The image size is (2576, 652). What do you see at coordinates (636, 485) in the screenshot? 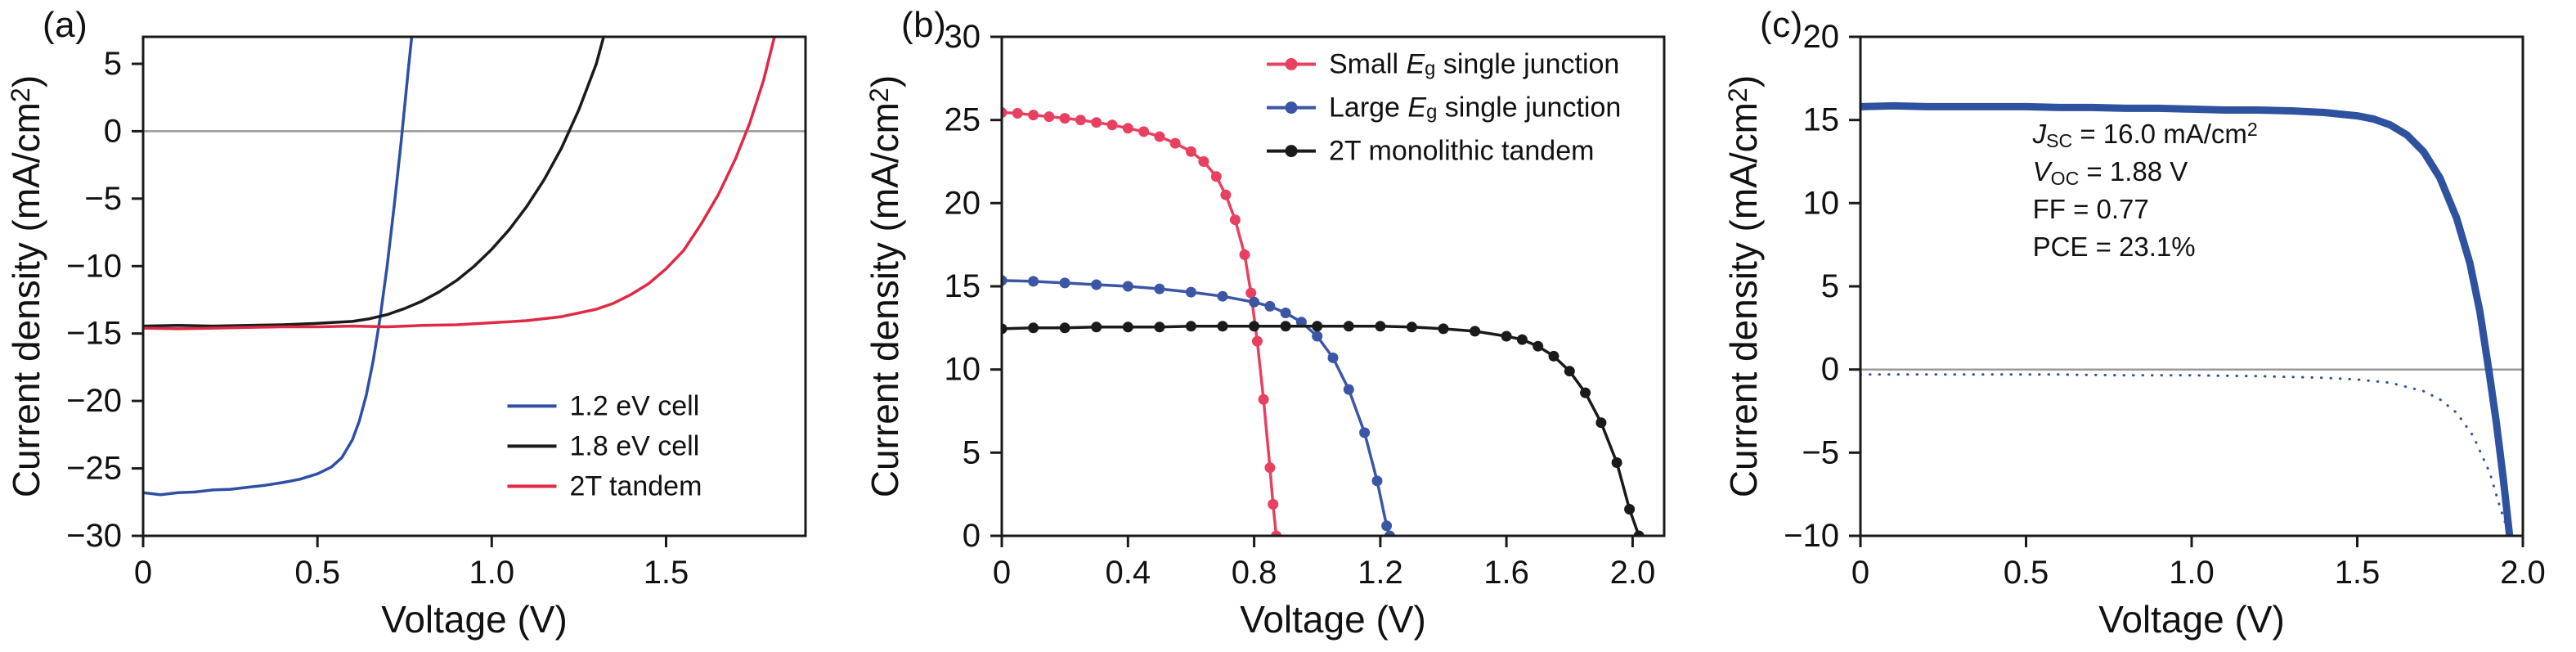
I see `svg-text: 2T tandem` at bounding box center [636, 485].